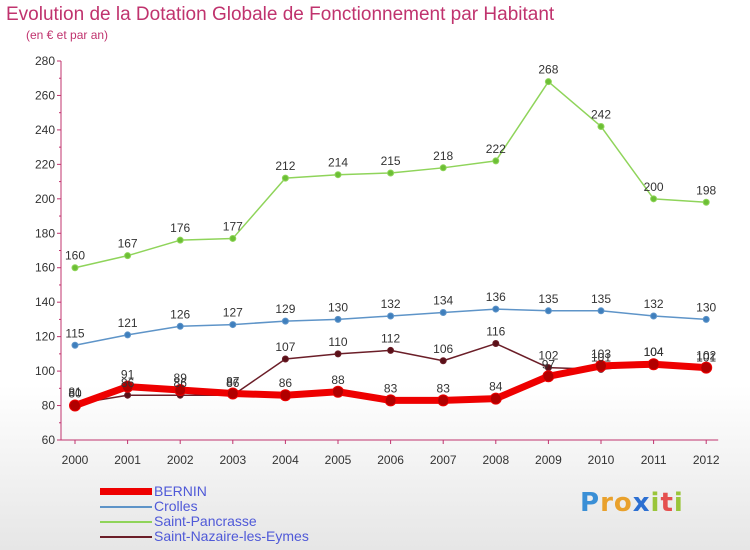  I want to click on y-tick-label: 180, so click(45, 233).